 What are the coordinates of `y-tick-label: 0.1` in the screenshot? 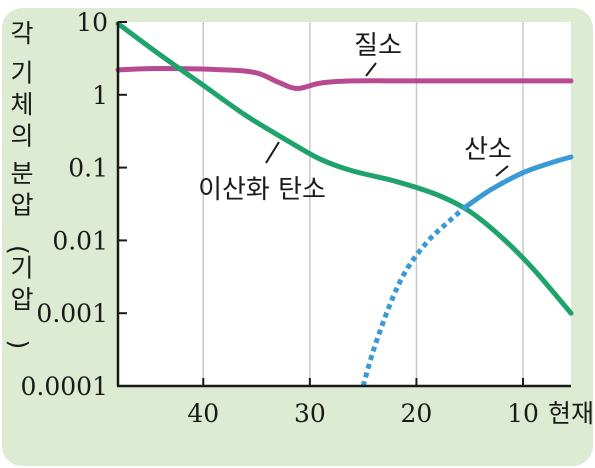 It's located at (88, 168).